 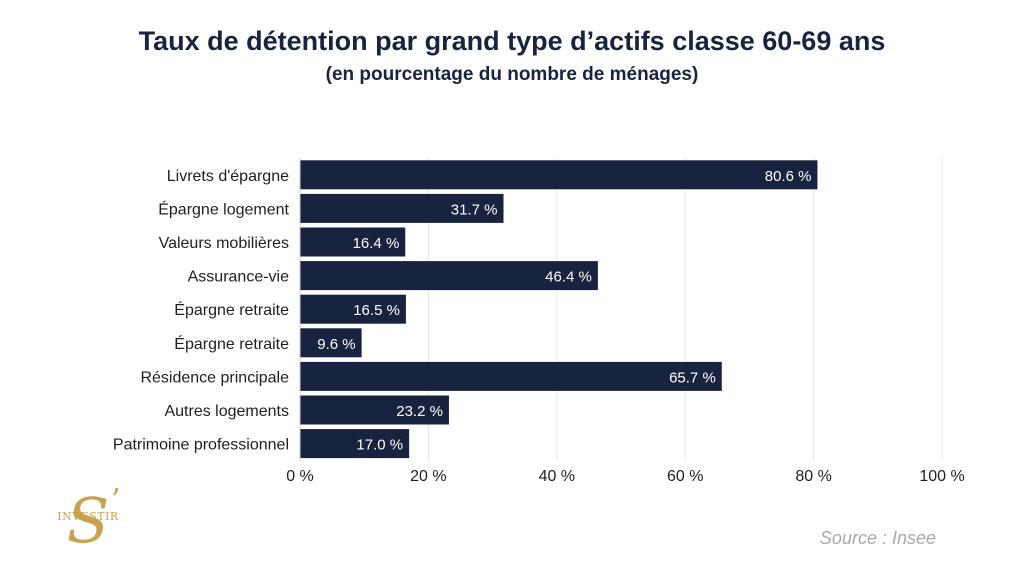 What do you see at coordinates (788, 176) in the screenshot?
I see `value-label: 80.6 %` at bounding box center [788, 176].